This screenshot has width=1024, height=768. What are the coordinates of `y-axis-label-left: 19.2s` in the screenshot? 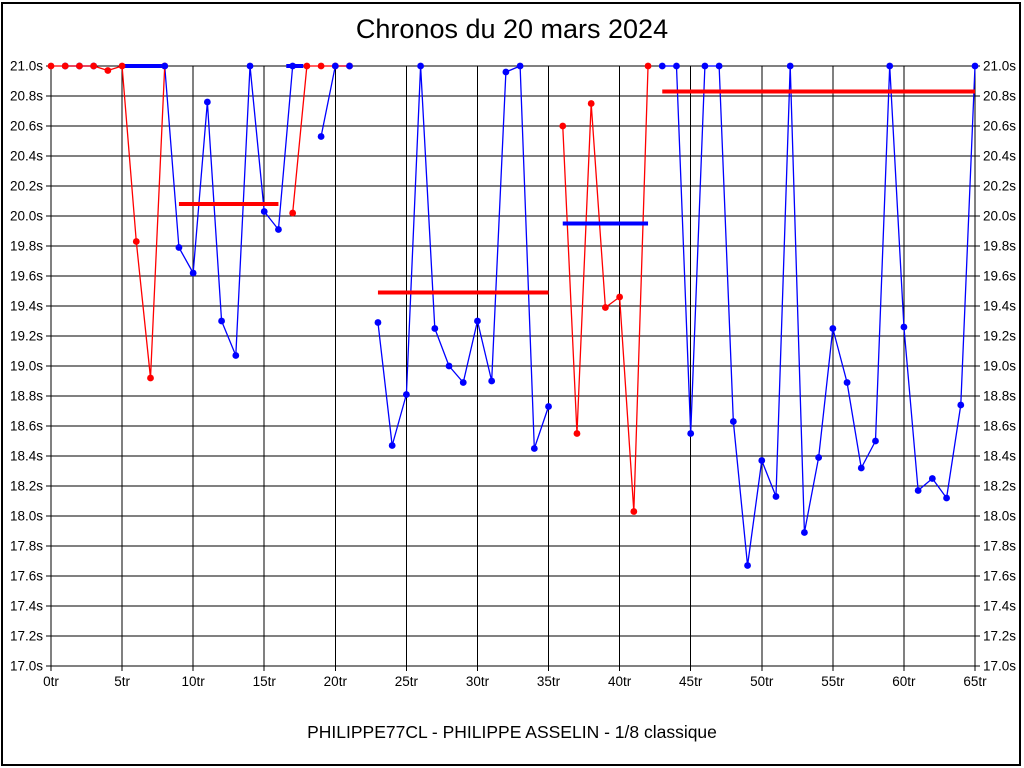 It's located at (26, 336).